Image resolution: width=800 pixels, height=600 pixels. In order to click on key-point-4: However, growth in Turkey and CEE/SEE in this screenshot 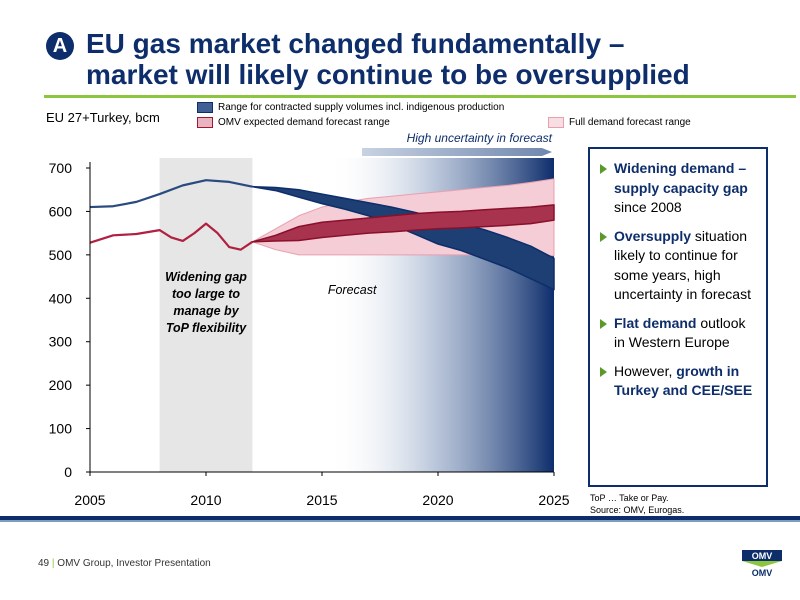, I will do `click(679, 381)`.